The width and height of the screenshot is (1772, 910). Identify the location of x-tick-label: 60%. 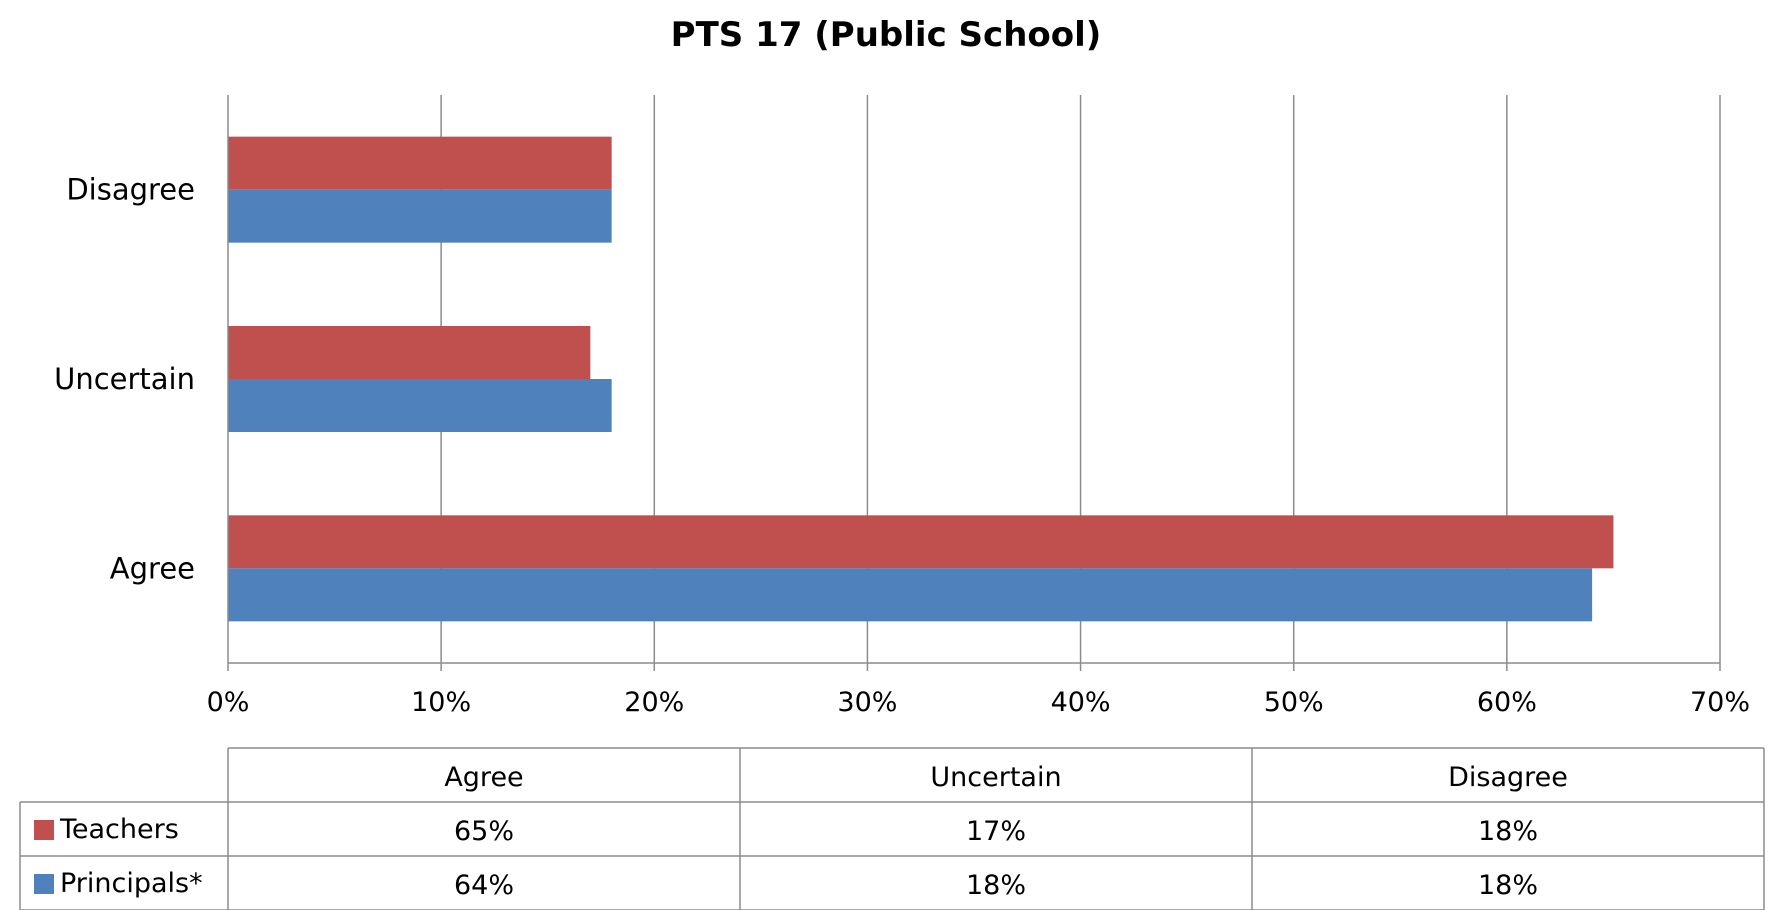
(1507, 702).